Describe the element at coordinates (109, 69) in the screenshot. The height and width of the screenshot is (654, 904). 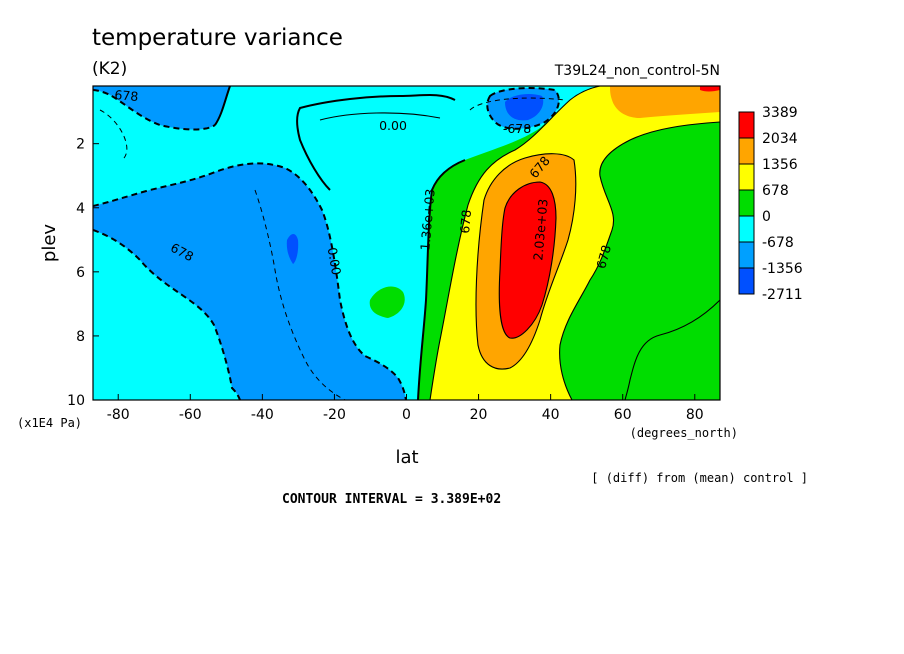
I see `chart-units: (K2)` at that location.